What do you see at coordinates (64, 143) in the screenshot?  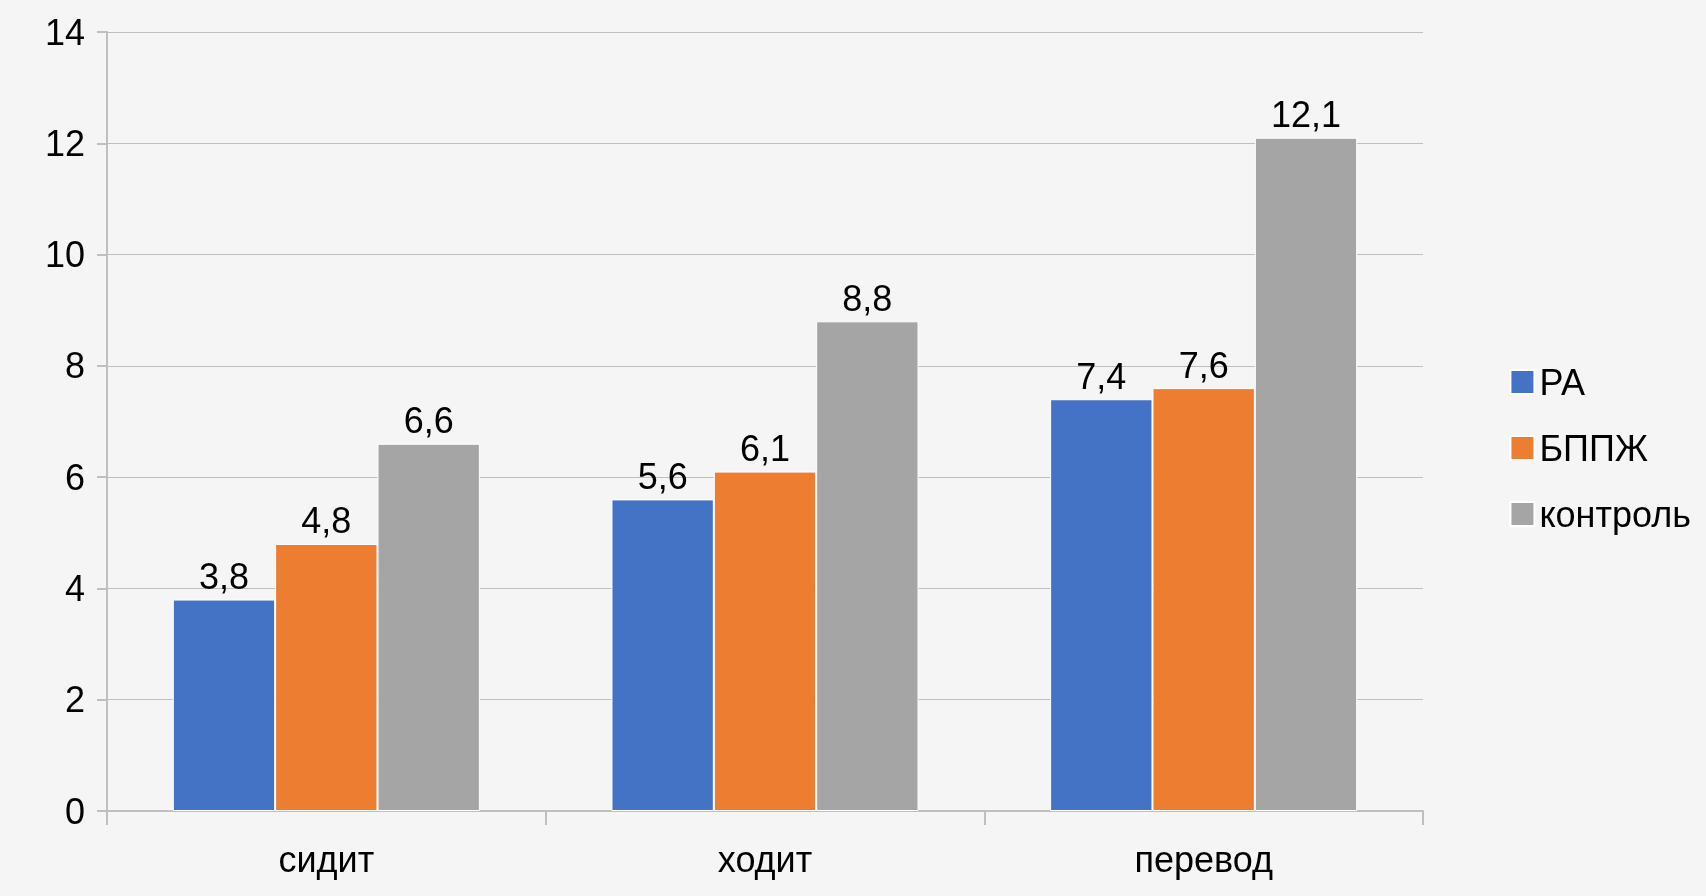 I see `y-tick-label: 12` at bounding box center [64, 143].